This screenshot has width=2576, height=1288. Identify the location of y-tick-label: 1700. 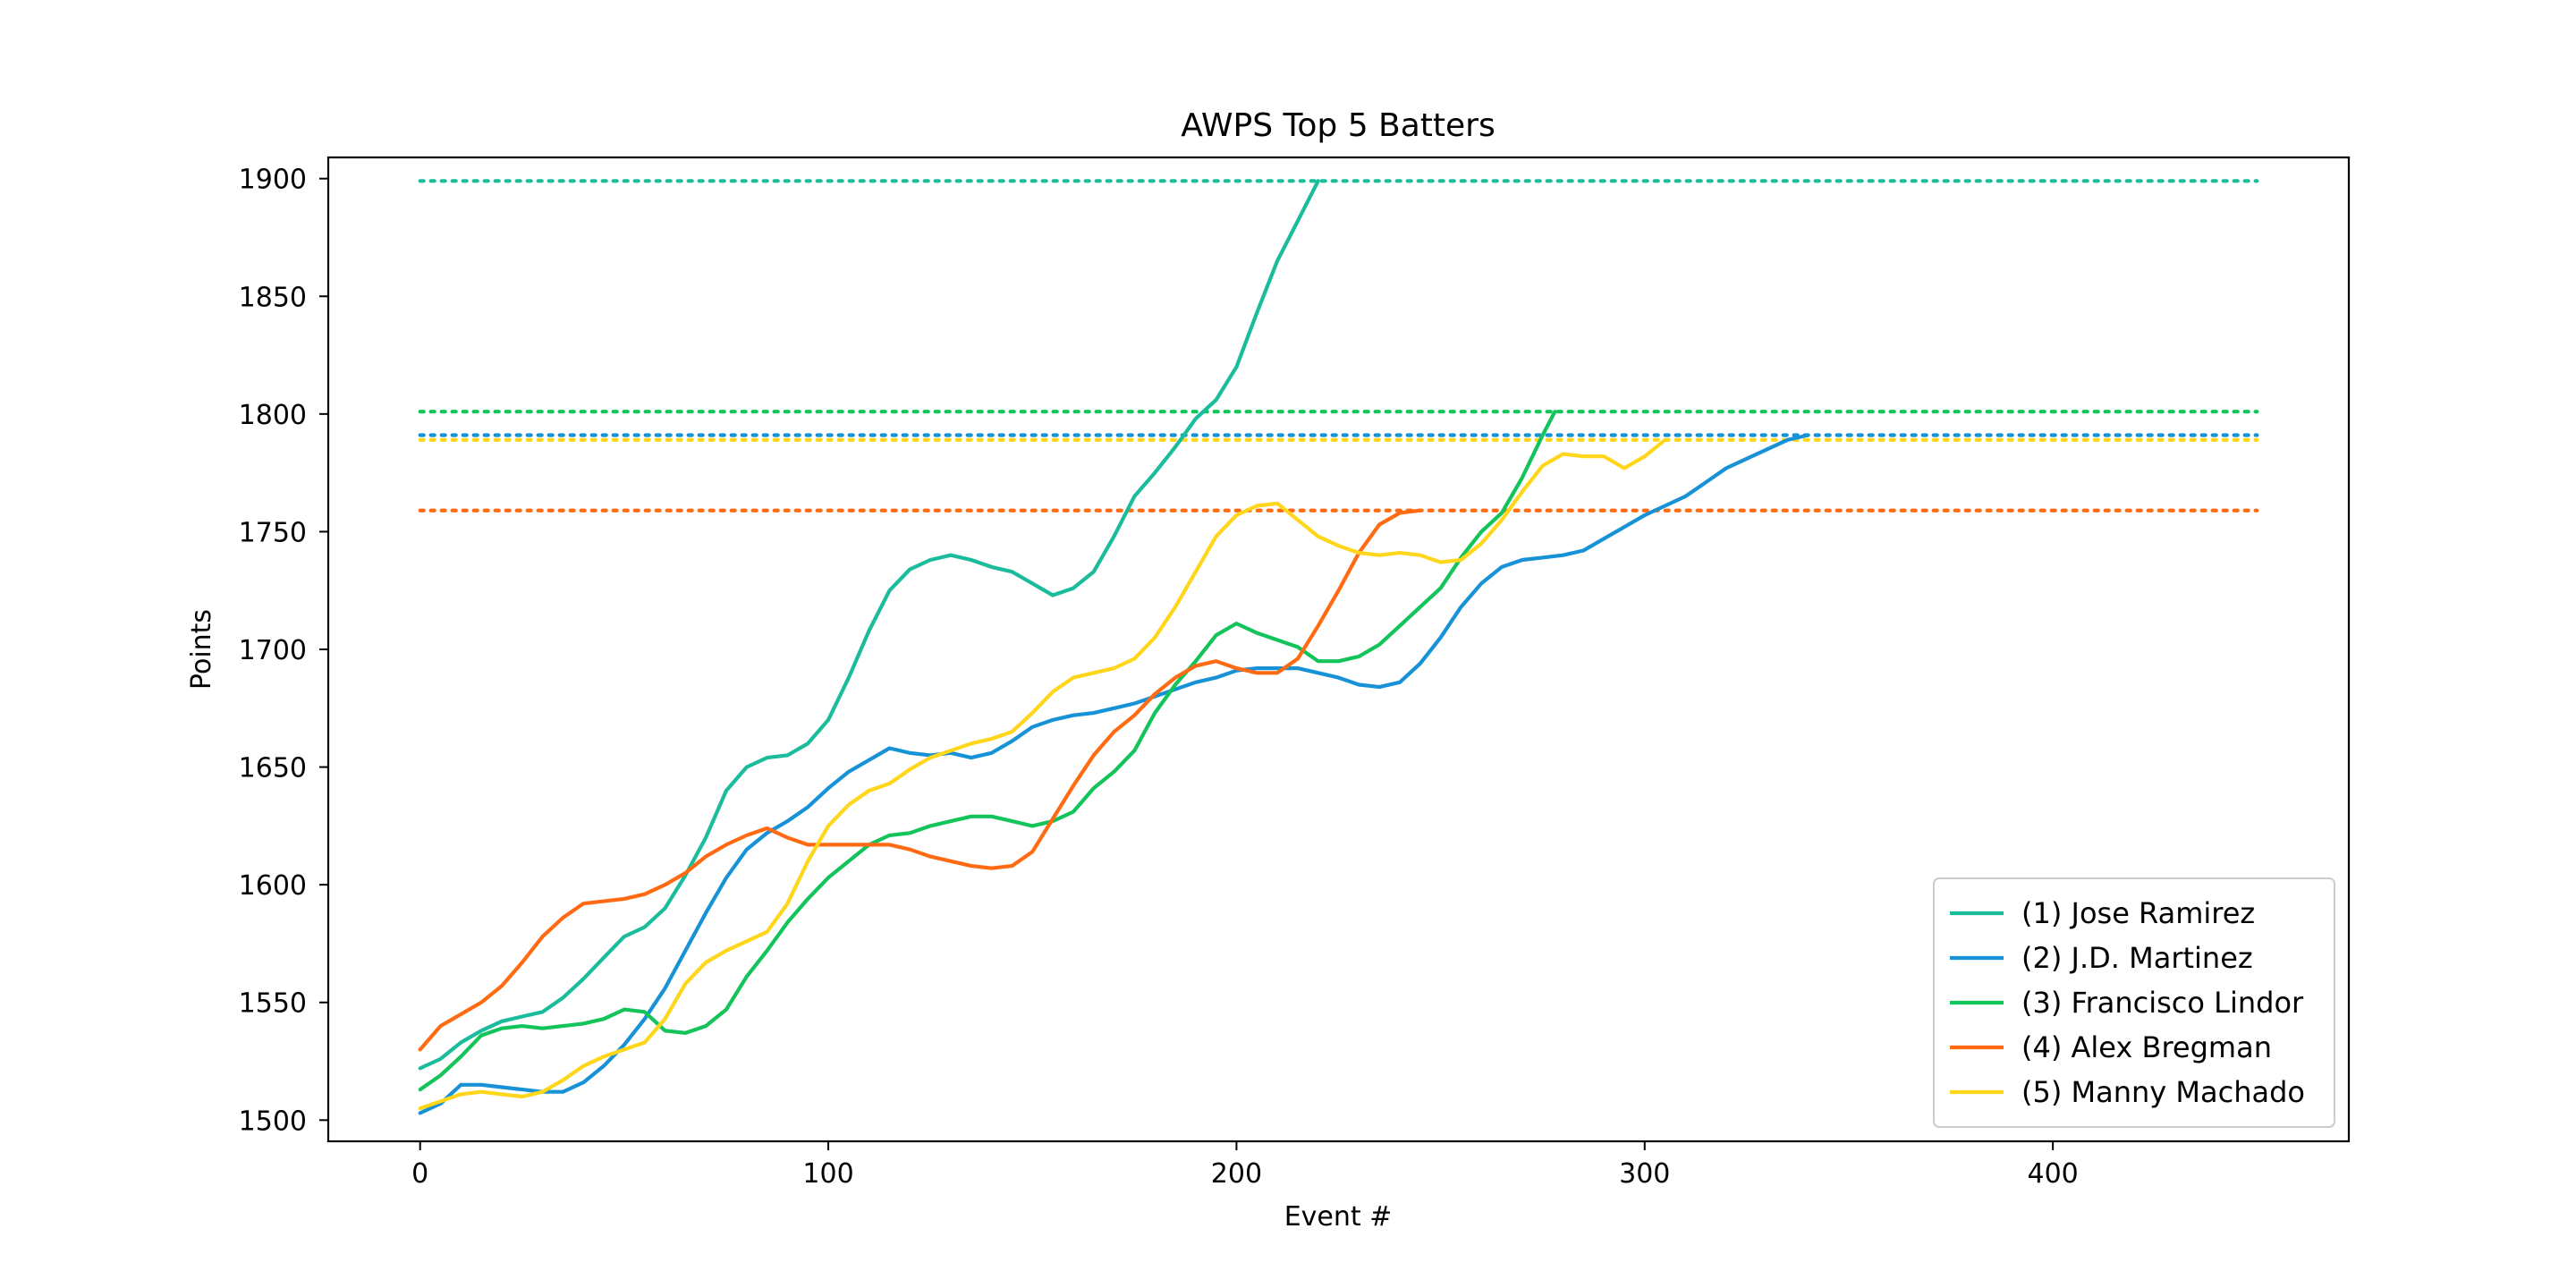
(273, 650).